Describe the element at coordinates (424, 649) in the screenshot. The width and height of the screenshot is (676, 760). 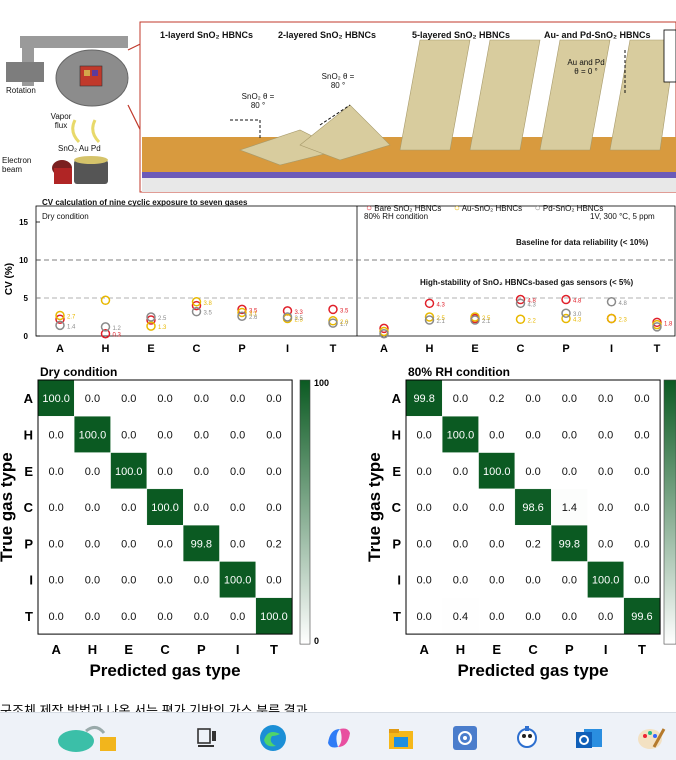
I see `heatmap-xtick: A` at that location.